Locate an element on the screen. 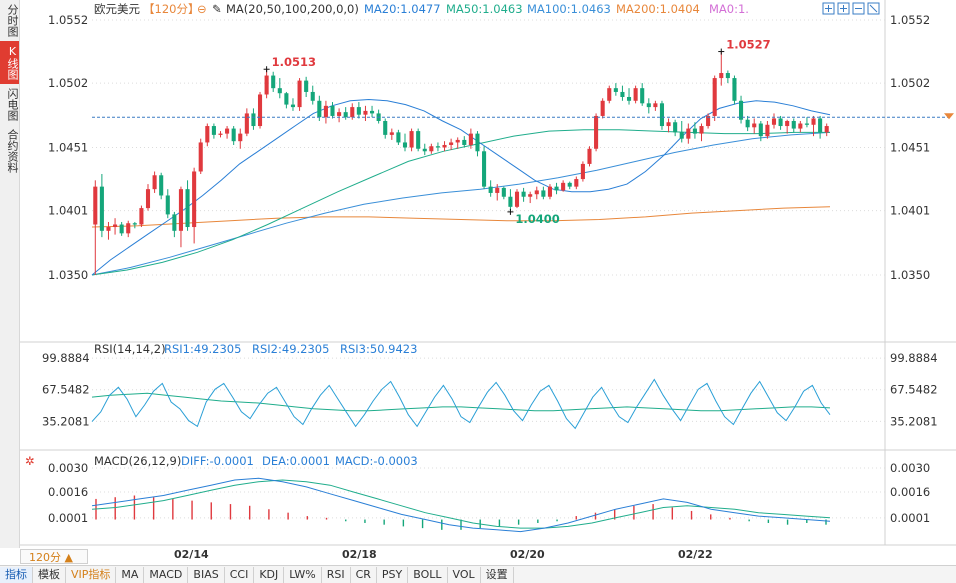 Image resolution: width=956 pixels, height=583 pixels. zoom-in-icon is located at coordinates (843, 8).